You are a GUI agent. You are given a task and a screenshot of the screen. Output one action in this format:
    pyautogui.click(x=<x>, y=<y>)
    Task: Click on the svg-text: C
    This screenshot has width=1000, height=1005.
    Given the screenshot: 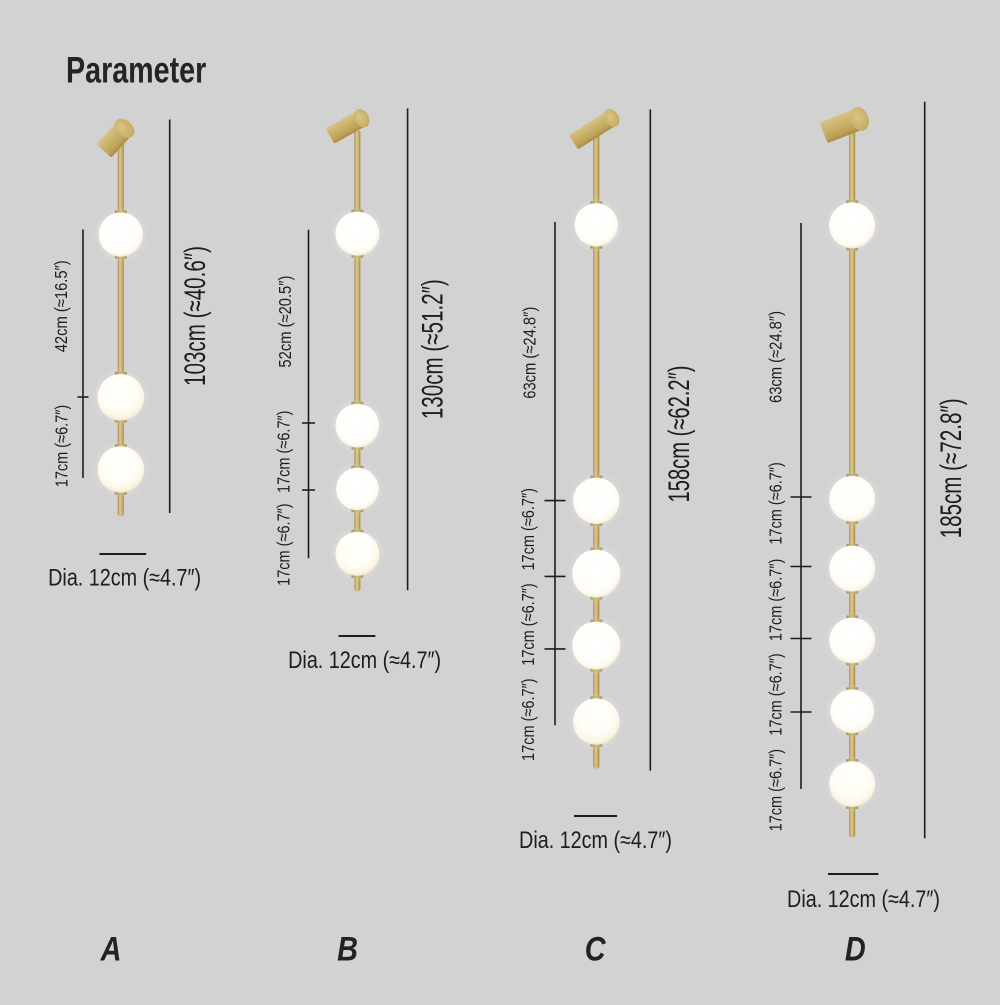 What is the action you would take?
    pyautogui.click(x=596, y=948)
    